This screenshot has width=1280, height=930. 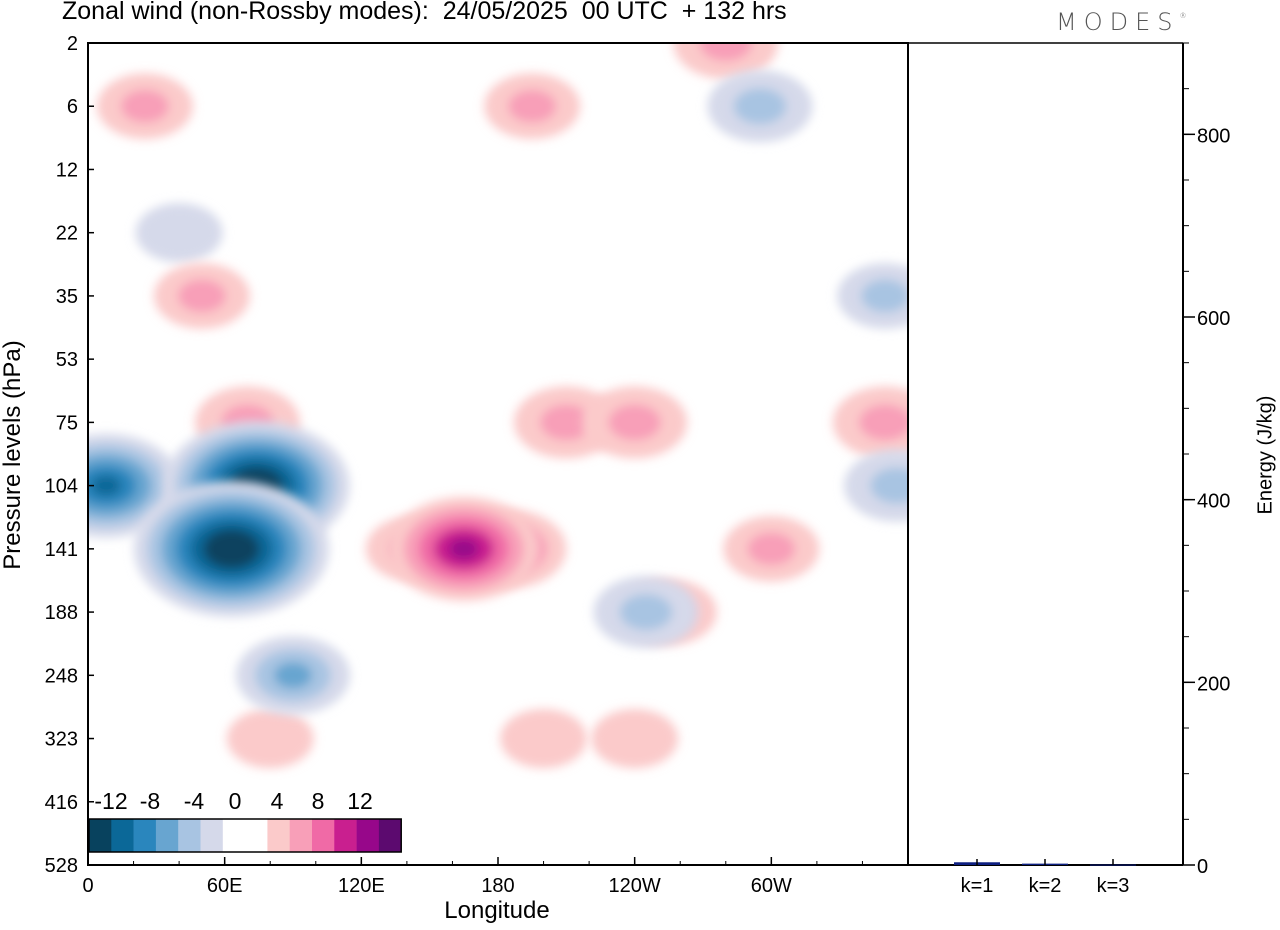 I want to click on colorbar-label: 4, so click(x=277, y=801).